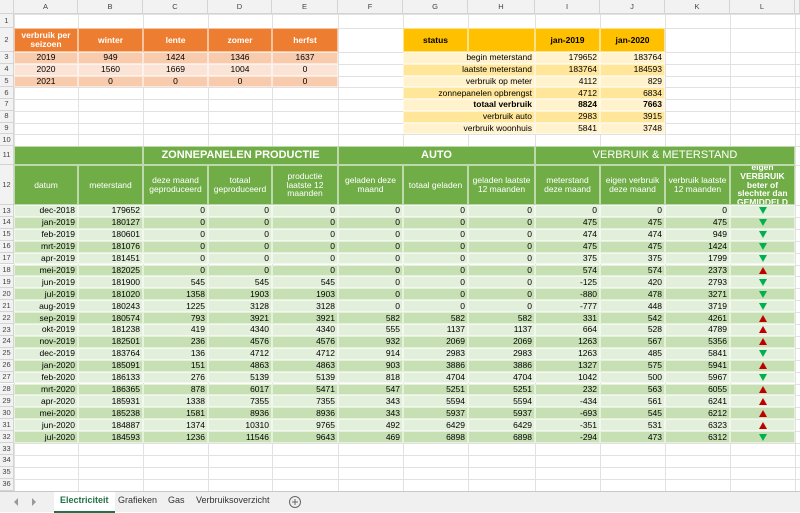 This screenshot has width=800, height=513. Describe the element at coordinates (370, 437) in the screenshot. I see `value-cell: 469` at that location.